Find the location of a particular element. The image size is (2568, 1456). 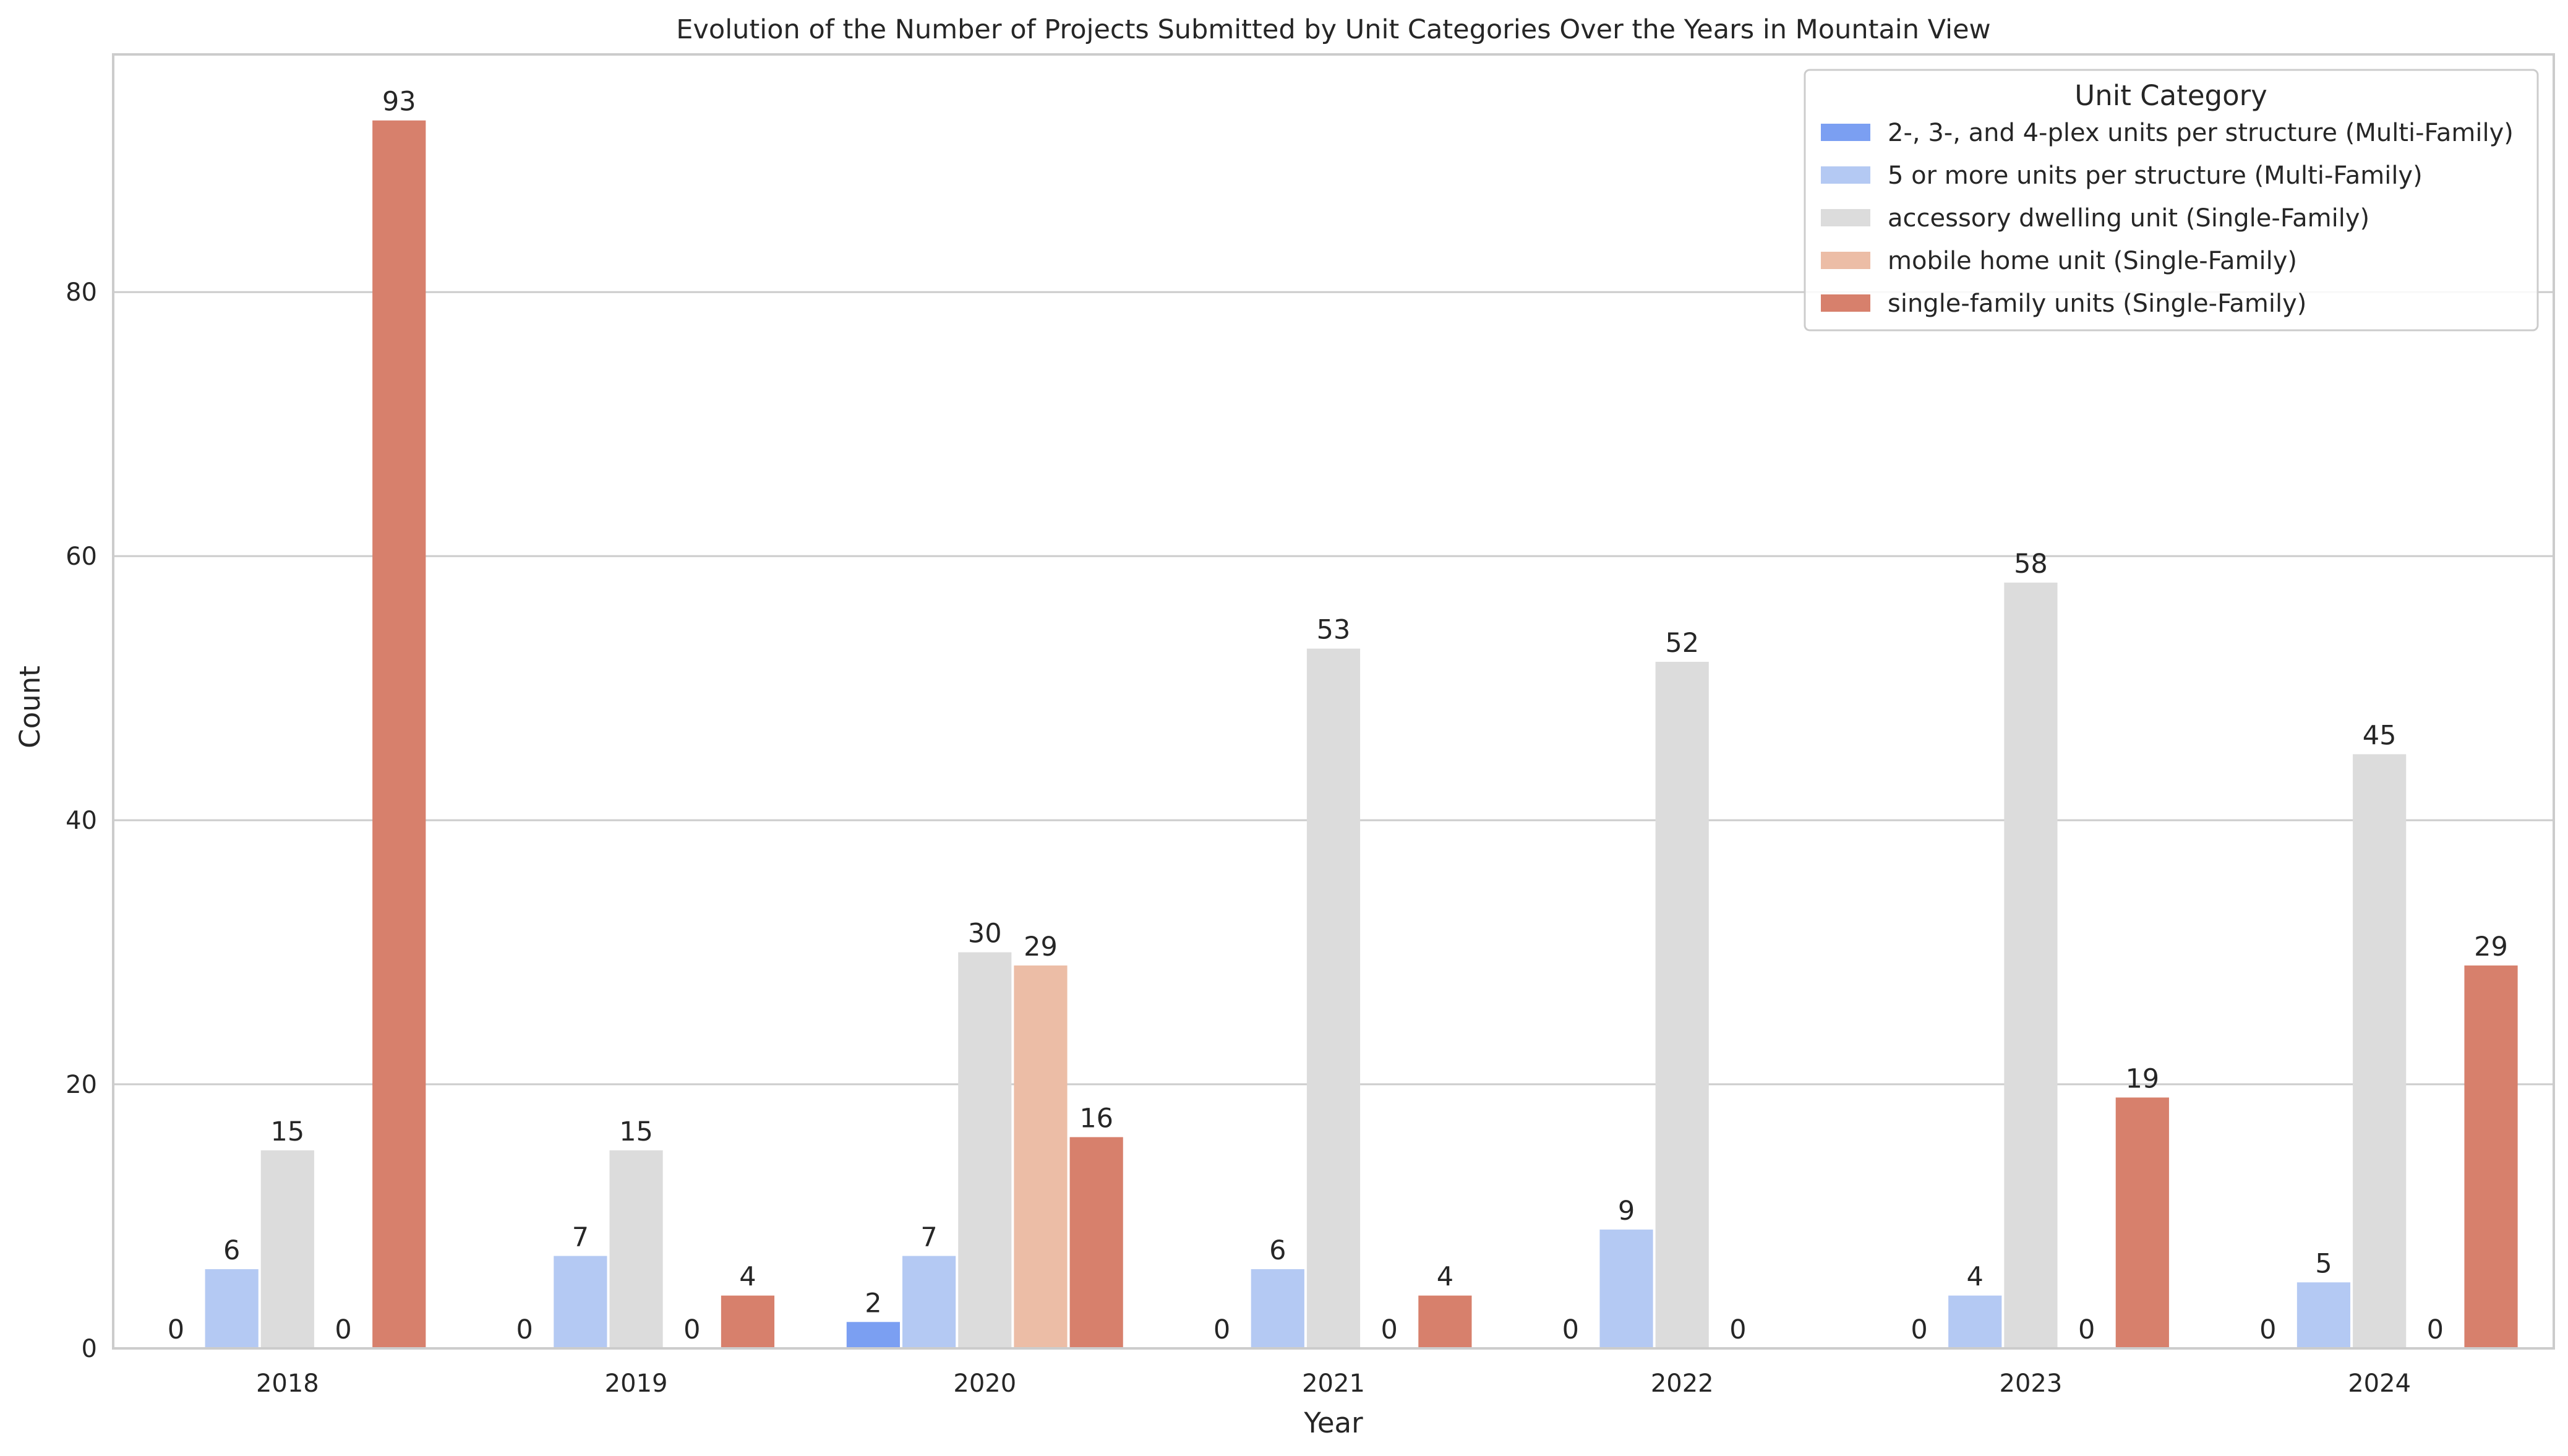

data-label: 93 is located at coordinates (399, 103).